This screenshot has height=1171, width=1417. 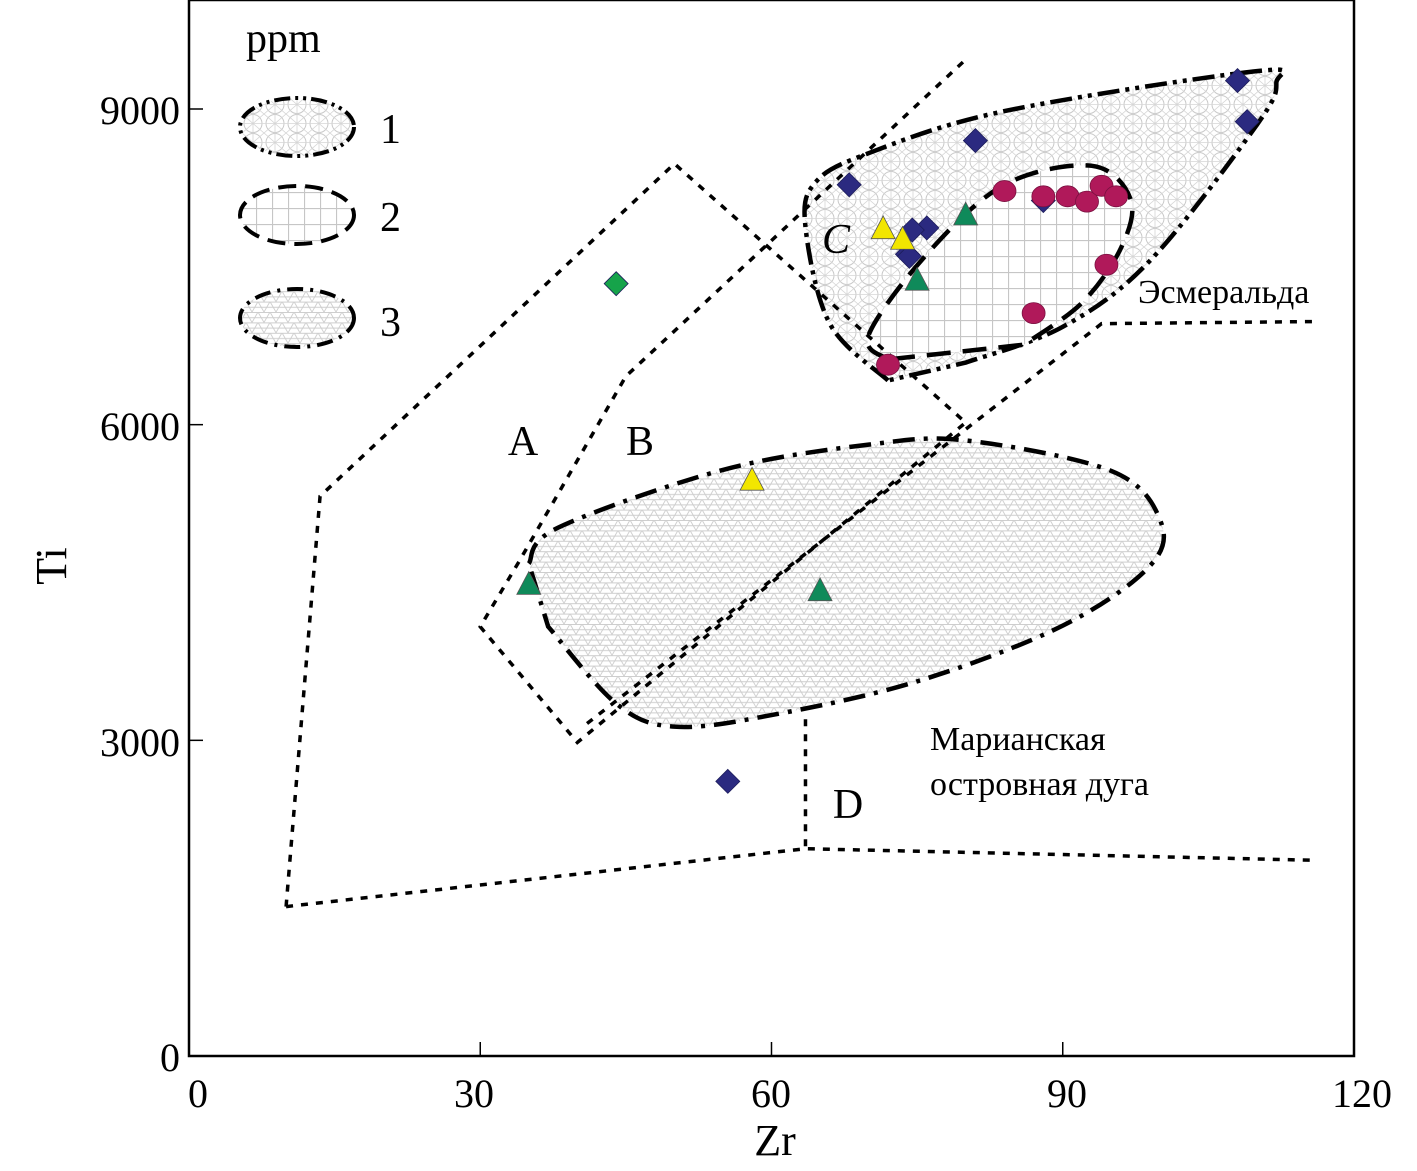 I want to click on y-tick-label-3000: 3000, so click(x=140, y=742).